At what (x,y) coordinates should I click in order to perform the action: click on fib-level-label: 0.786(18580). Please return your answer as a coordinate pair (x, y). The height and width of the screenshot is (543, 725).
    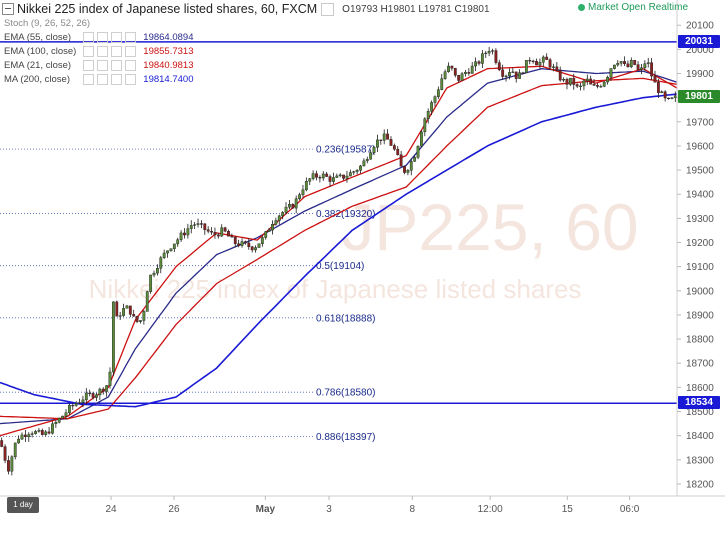
    Looking at the image, I should click on (346, 393).